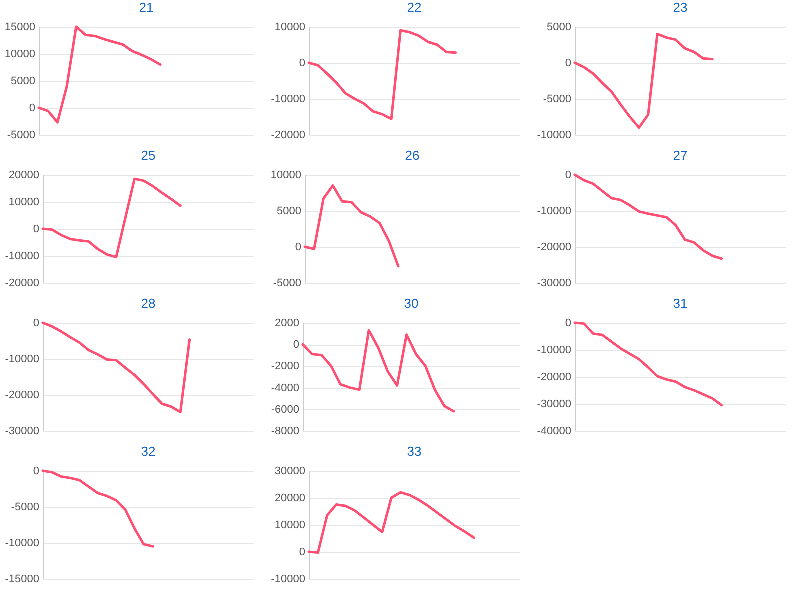 The image size is (800, 593). What do you see at coordinates (285, 432) in the screenshot?
I see `y-tick-label: -8000` at bounding box center [285, 432].